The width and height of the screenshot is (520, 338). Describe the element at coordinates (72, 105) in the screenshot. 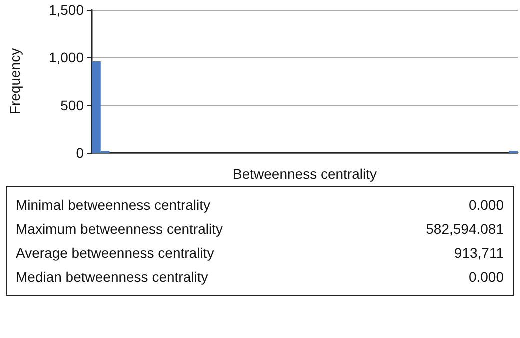

I see `y-tick-label: 500` at that location.